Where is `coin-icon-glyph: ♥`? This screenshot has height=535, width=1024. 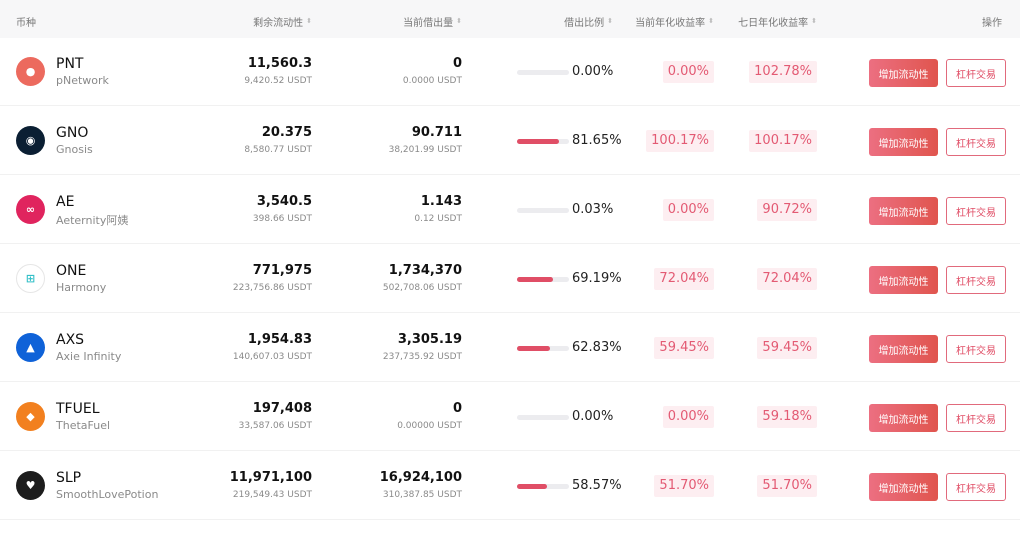 coin-icon-glyph: ♥ is located at coordinates (30, 485).